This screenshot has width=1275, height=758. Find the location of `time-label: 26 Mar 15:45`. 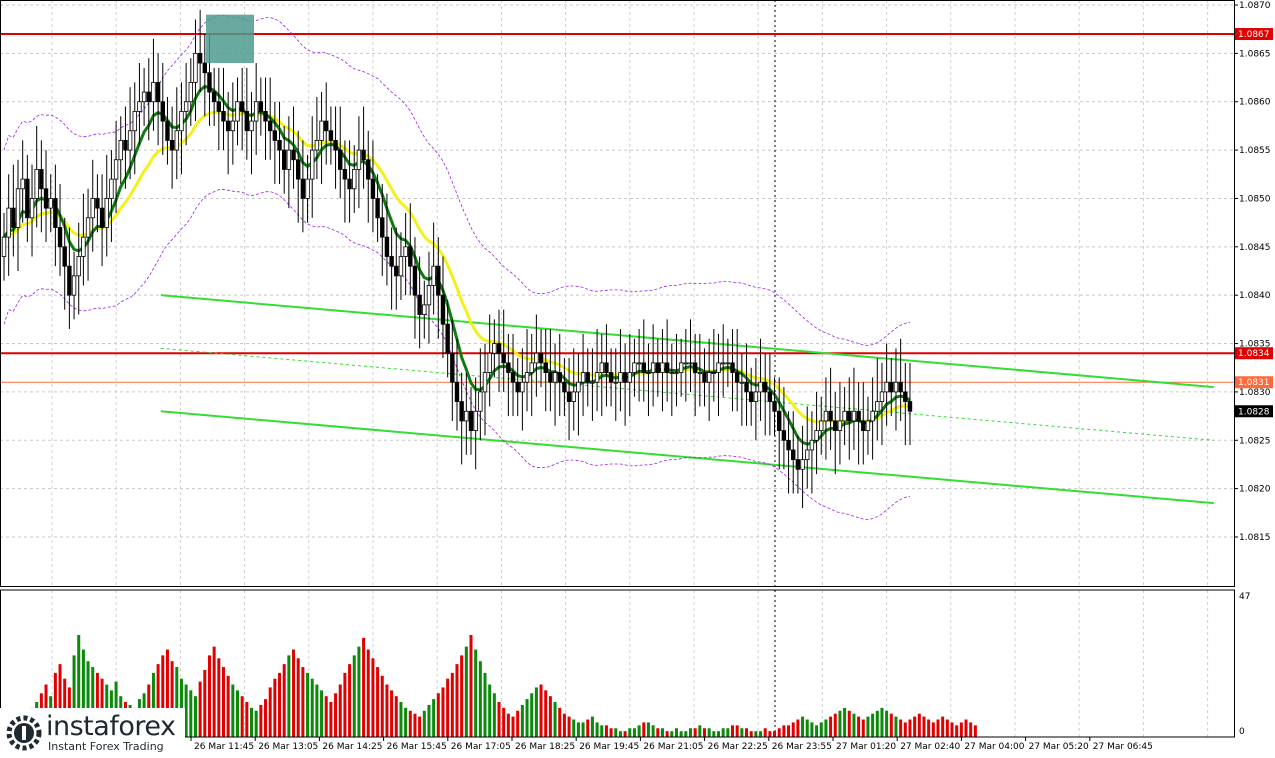

time-label: 26 Mar 15:45 is located at coordinates (417, 747).